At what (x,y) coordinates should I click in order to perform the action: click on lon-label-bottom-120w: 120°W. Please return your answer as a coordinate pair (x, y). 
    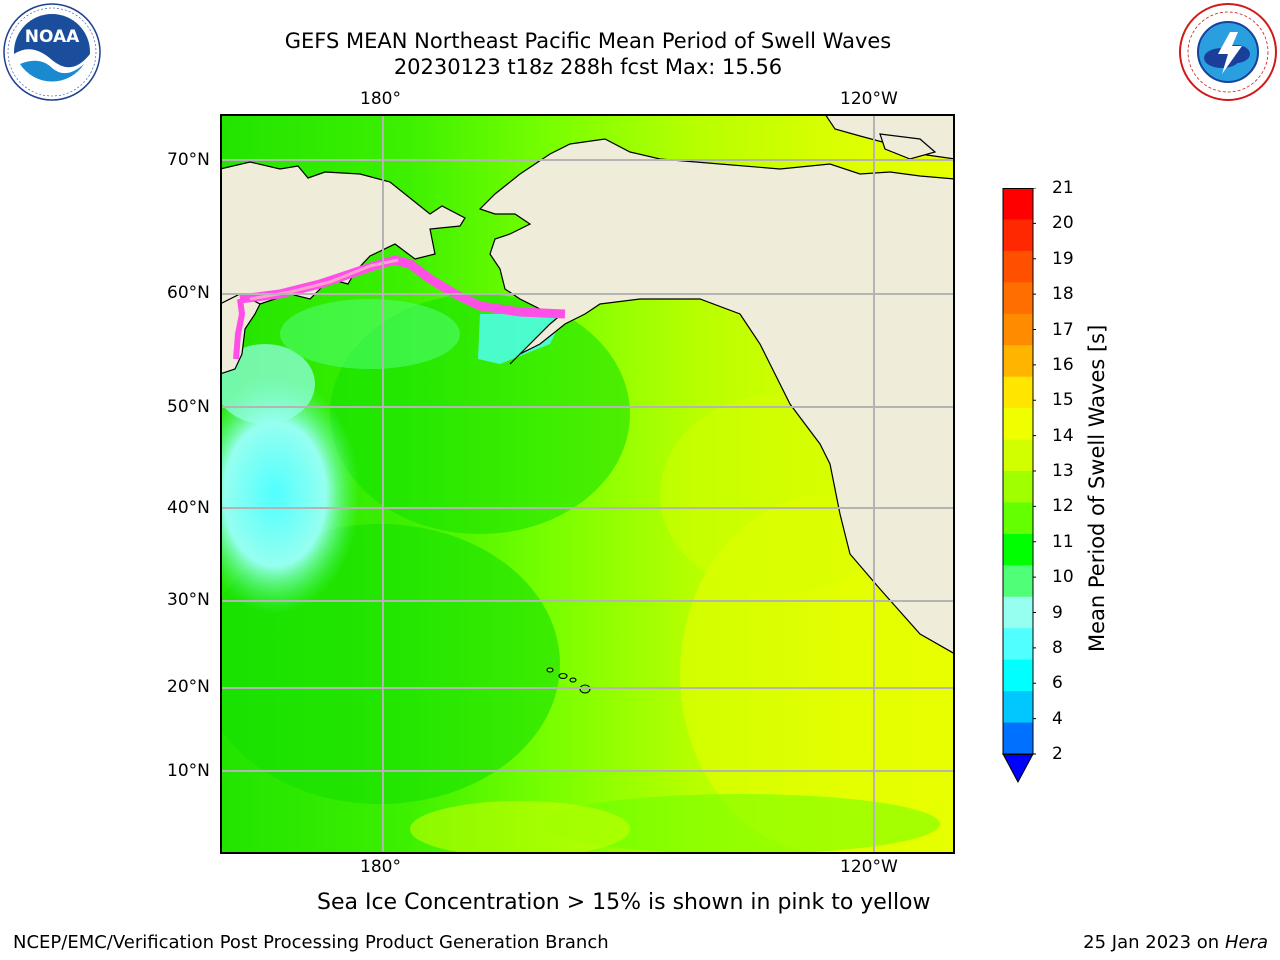
    Looking at the image, I should click on (869, 867).